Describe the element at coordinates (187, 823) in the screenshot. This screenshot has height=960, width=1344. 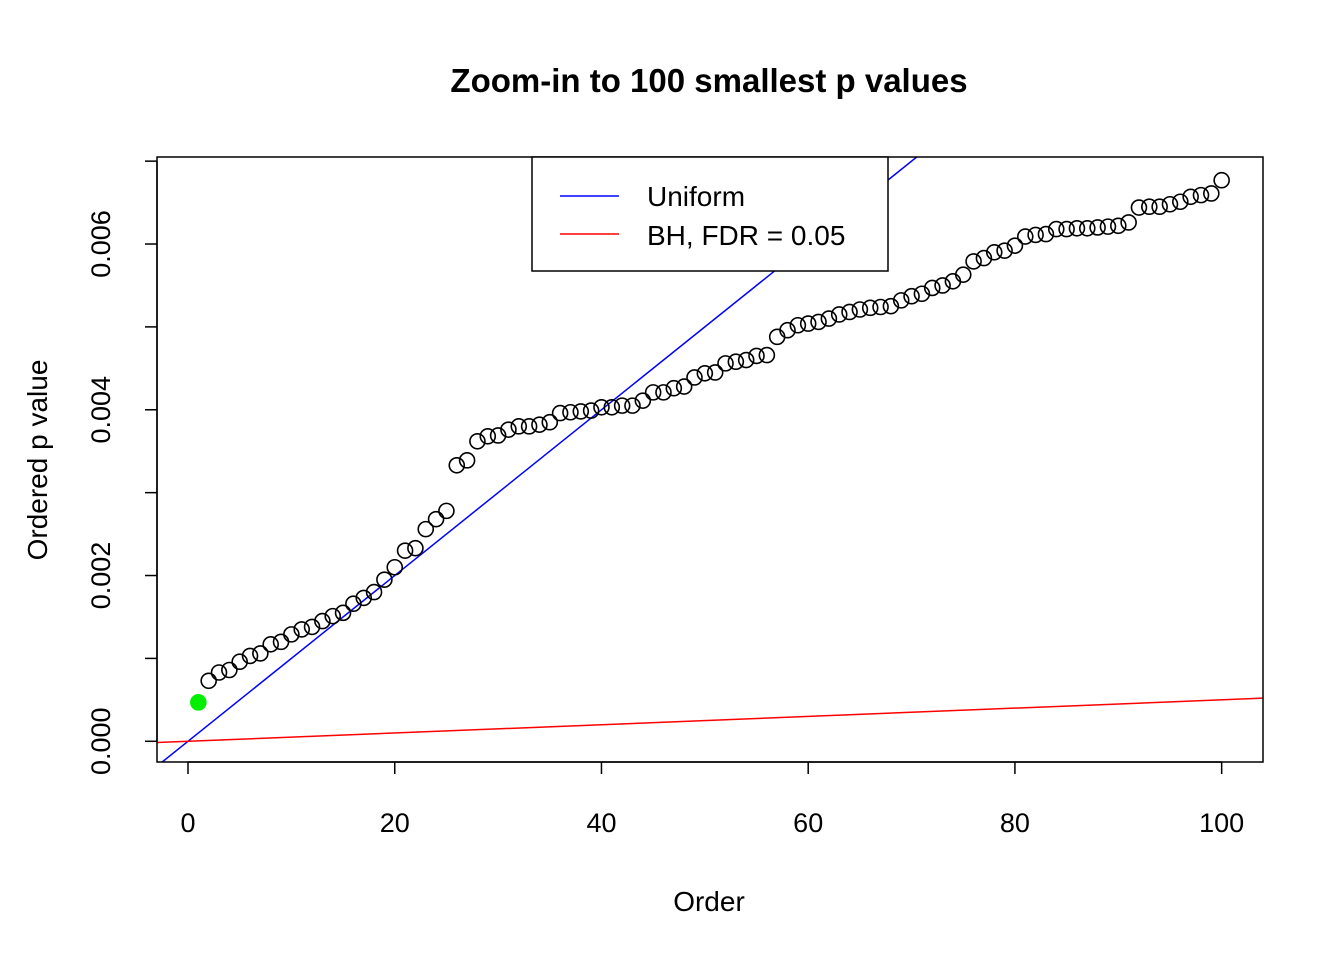
I see `x-tick-label: 0` at that location.